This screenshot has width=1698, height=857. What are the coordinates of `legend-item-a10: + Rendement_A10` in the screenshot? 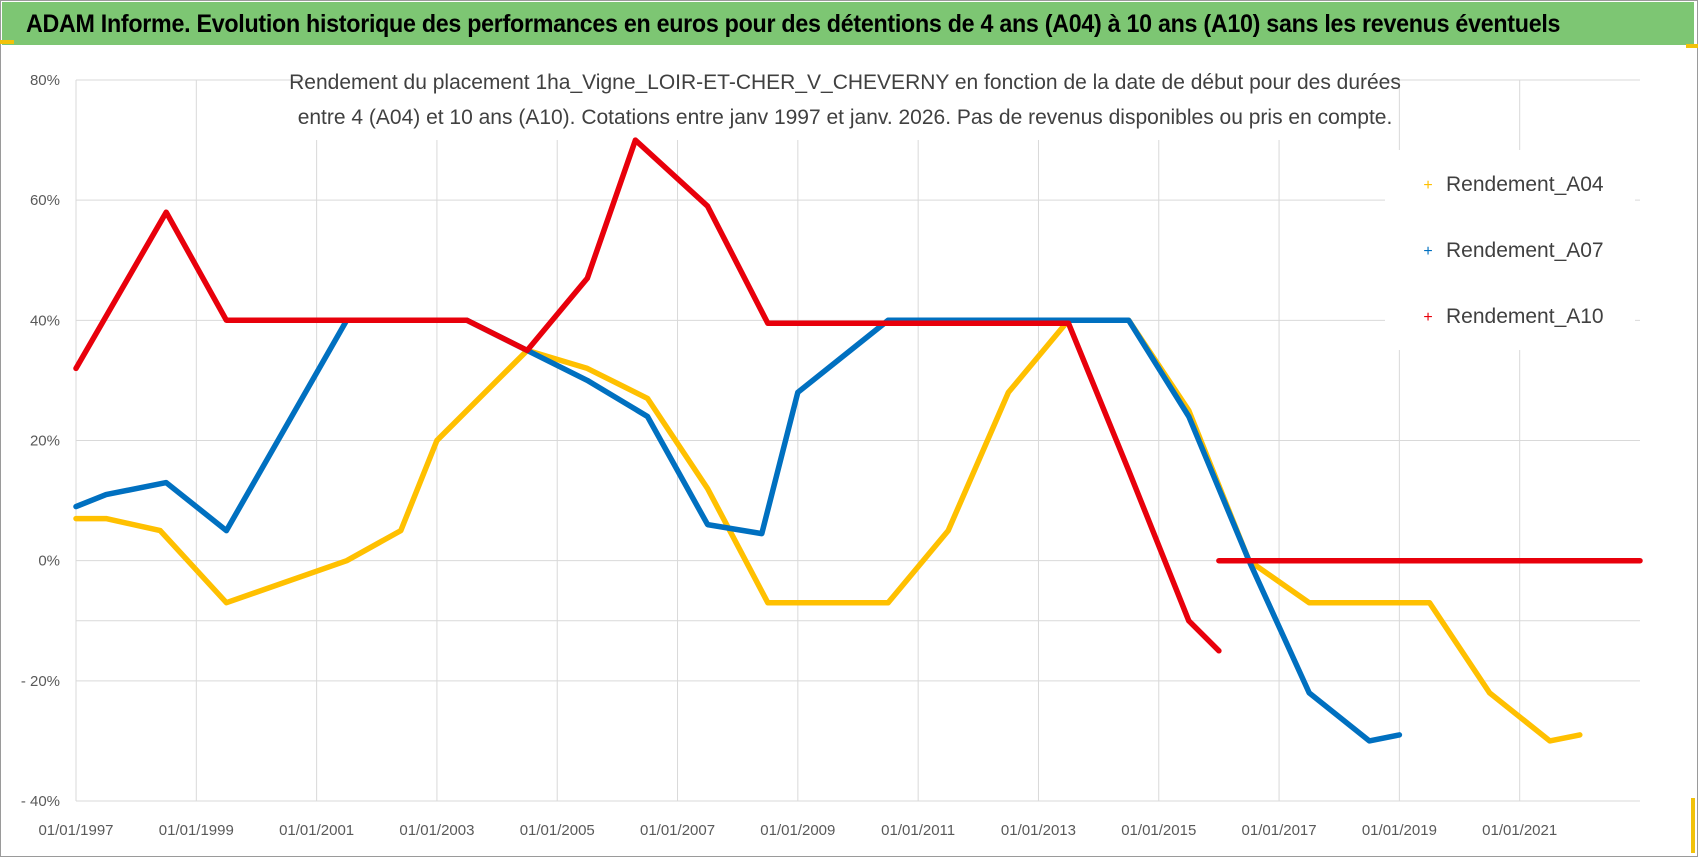 It's located at (1513, 316).